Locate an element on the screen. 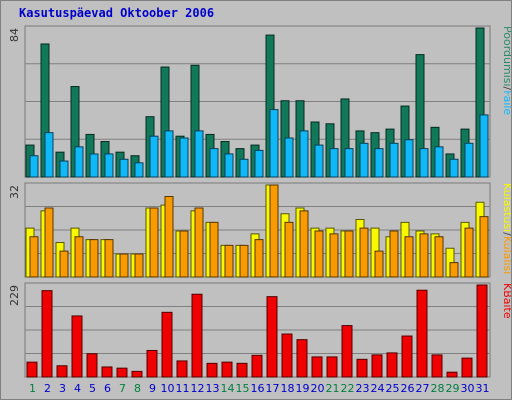 The width and height of the screenshot is (512, 400). legend-entry: KBaite is located at coordinates (506, 301).